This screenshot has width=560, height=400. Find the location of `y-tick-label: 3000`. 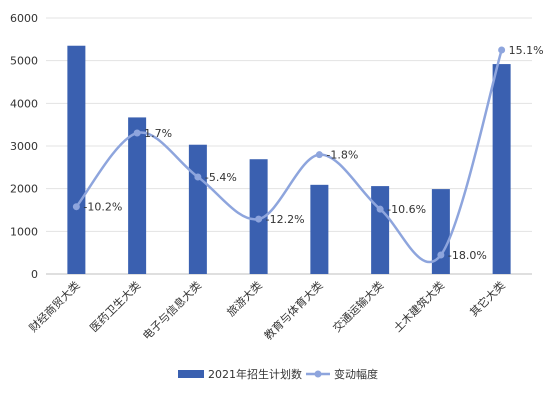

y-tick-label: 3000 is located at coordinates (24, 146).